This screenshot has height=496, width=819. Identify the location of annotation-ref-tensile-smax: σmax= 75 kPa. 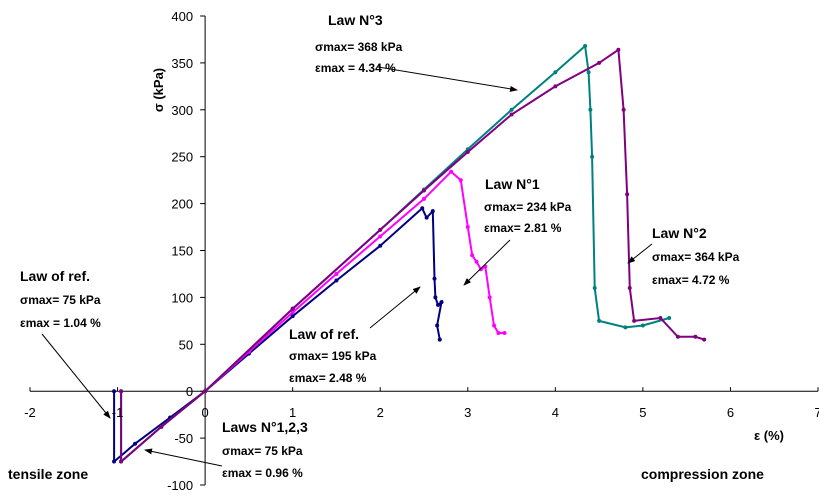
(60, 300).